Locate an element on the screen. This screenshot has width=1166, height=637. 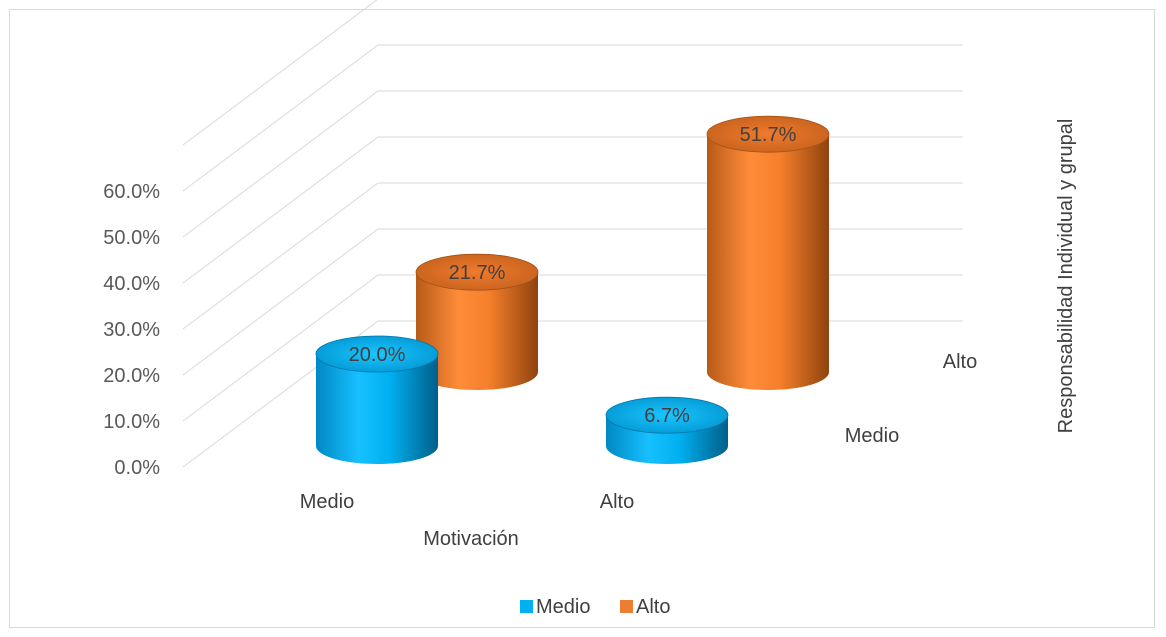
bar-medio-alto is located at coordinates (667, 430).